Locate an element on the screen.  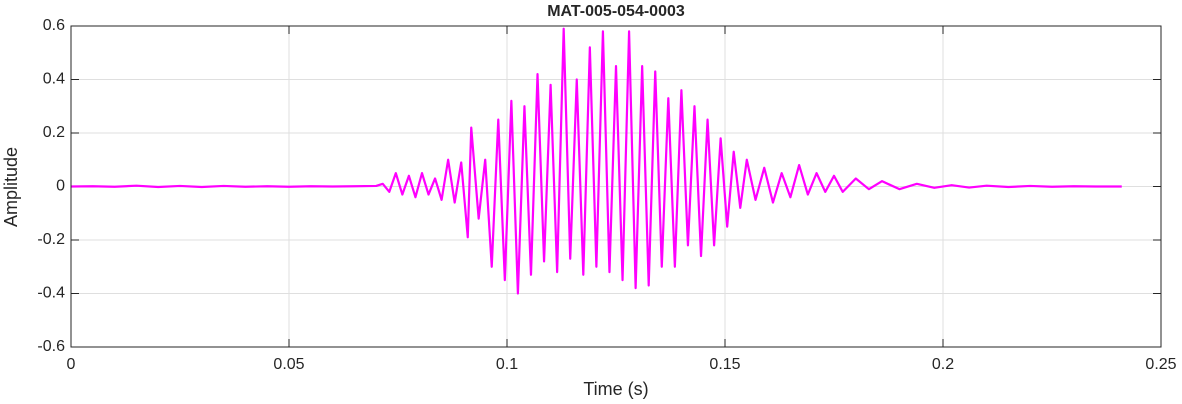
y-tick-label: -0.4 is located at coordinates (51, 293).